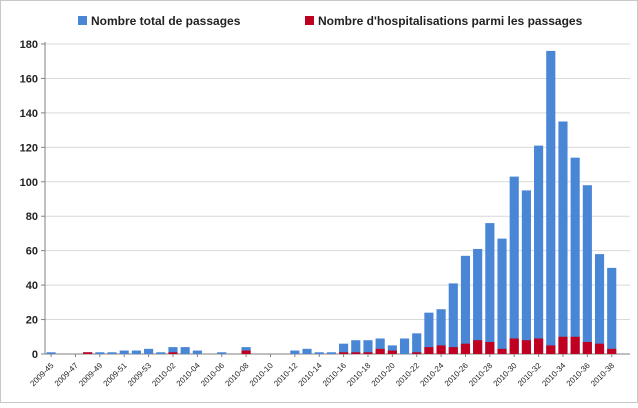 This screenshot has width=638, height=408. Describe the element at coordinates (32, 252) in the screenshot. I see `y-tick-label: 60` at that location.